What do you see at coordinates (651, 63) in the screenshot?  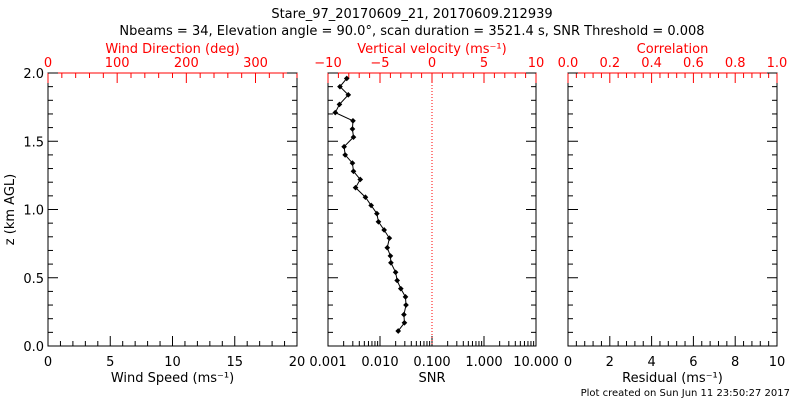 I see `top-tick-label: 0.4` at bounding box center [651, 63].